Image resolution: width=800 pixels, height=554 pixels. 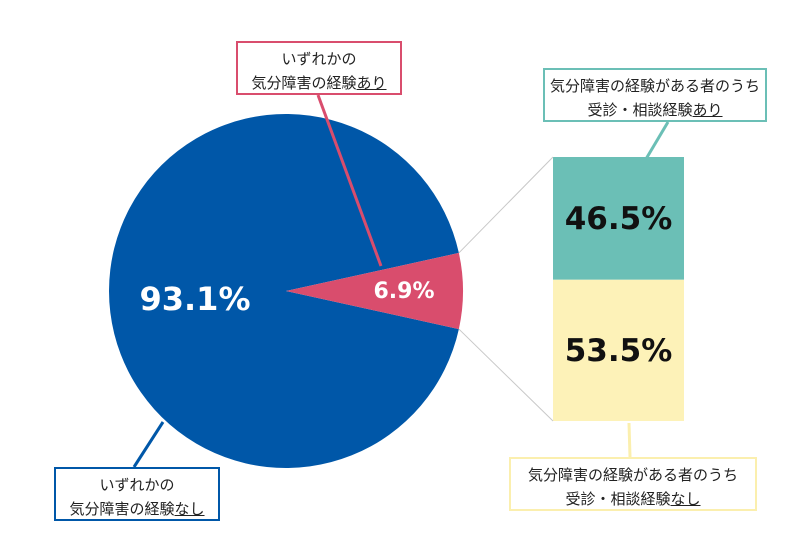 I want to click on pie-slice-experience-yes, so click(x=375, y=291).